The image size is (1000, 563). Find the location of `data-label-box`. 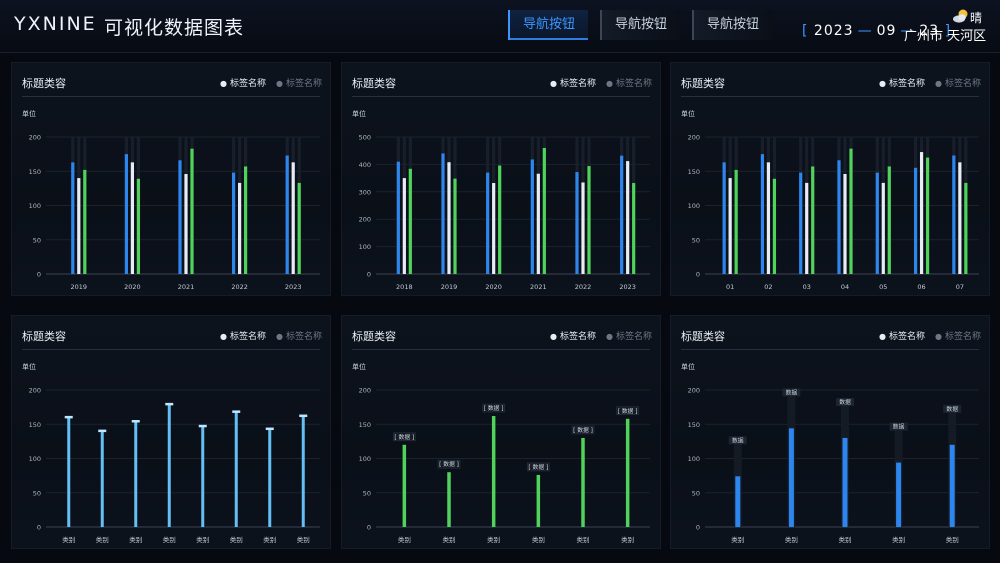

data-label-box is located at coordinates (449, 464).